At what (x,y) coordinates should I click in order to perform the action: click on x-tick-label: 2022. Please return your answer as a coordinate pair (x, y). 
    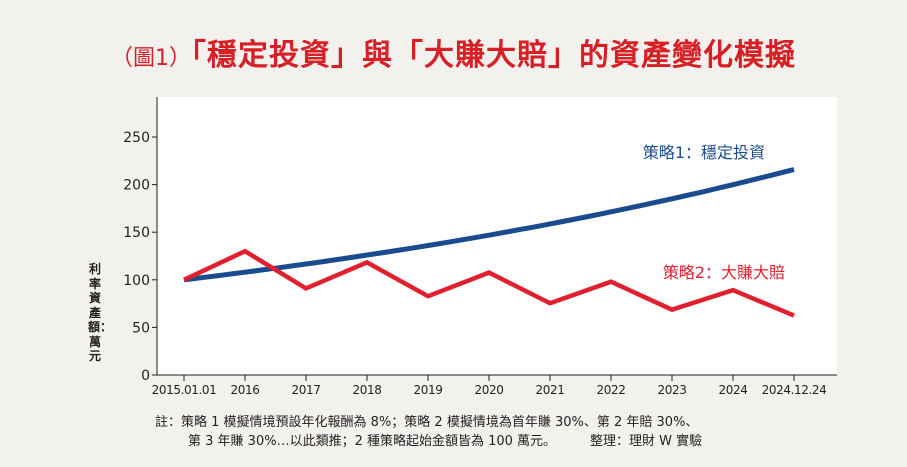
    Looking at the image, I should click on (611, 390).